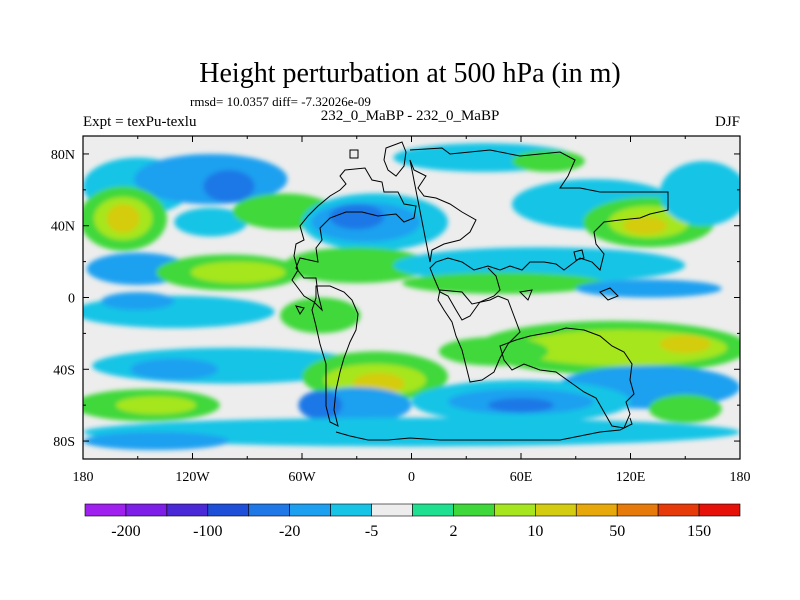 This screenshot has height=600, width=800. What do you see at coordinates (412, 521) in the screenshot?
I see `colorbar: -200 -100 -20 -5 2 10 50 150` at bounding box center [412, 521].